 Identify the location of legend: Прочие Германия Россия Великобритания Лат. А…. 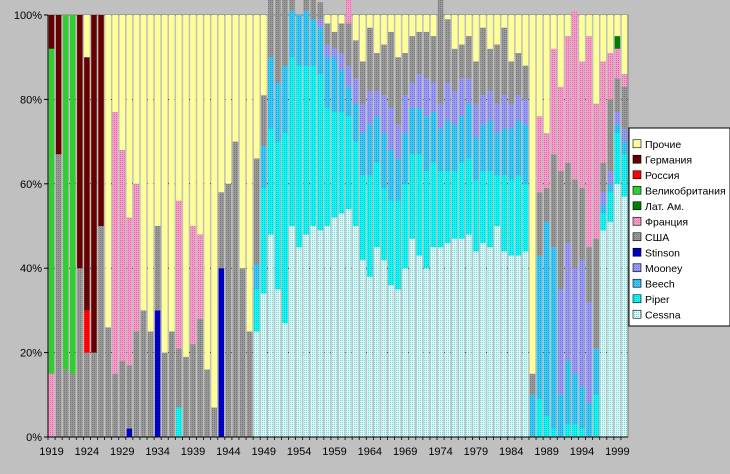
(679, 227).